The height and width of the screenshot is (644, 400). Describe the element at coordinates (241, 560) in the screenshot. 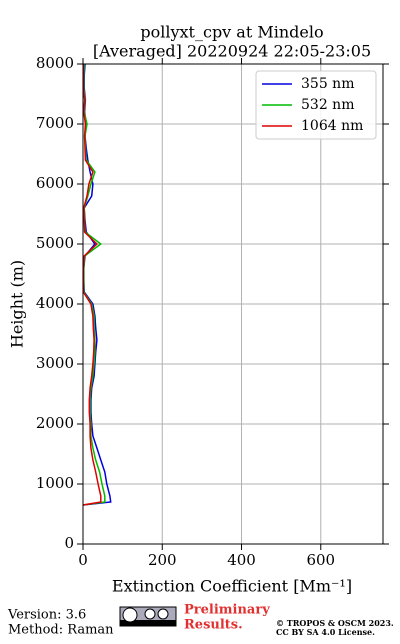

I see `x-tick-label: 400` at that location.